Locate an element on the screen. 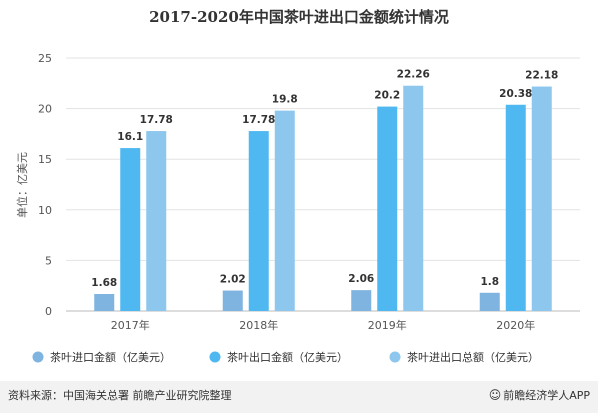 The image size is (598, 413). y-tick-label: 20 is located at coordinates (45, 109).